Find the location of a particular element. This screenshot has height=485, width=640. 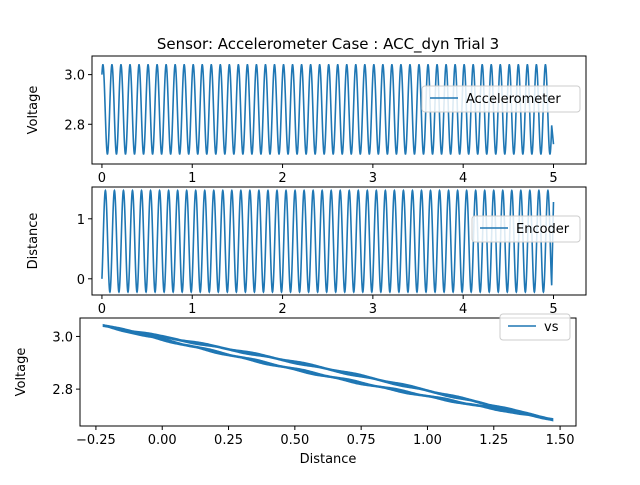

vs-series-line is located at coordinates (328, 372).